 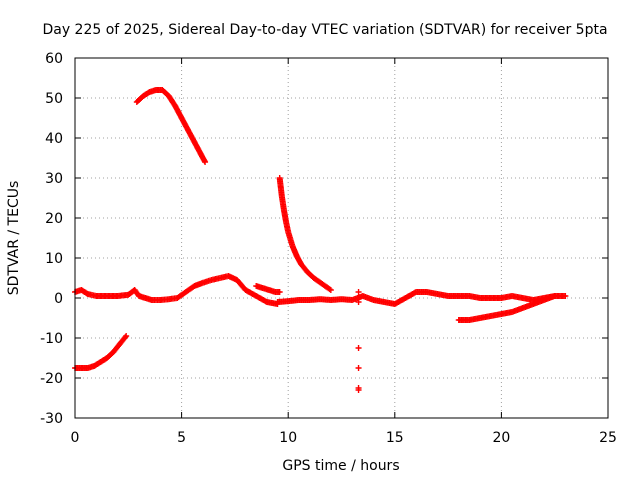 What do you see at coordinates (340, 466) in the screenshot?
I see `x-axis-label: GPS time / hours` at bounding box center [340, 466].